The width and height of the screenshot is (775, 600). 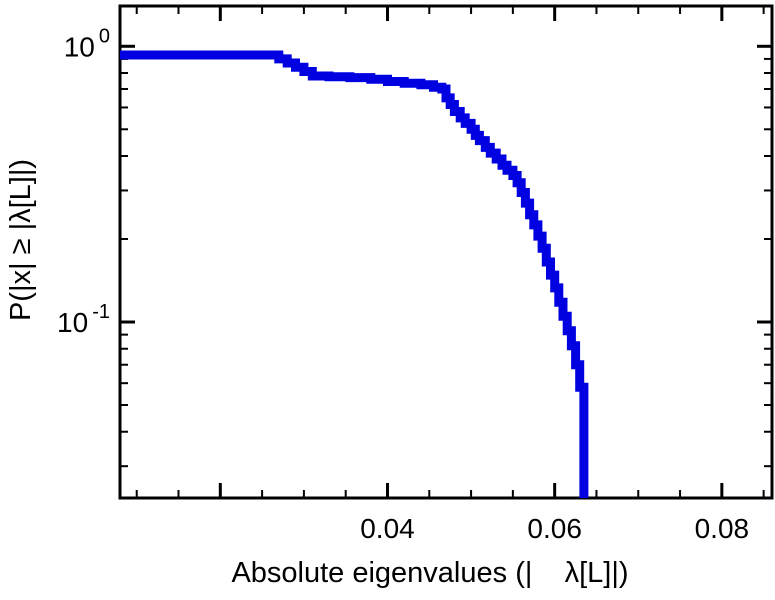 What do you see at coordinates (722, 528) in the screenshot?
I see `x-tick-label: 0.08` at bounding box center [722, 528].